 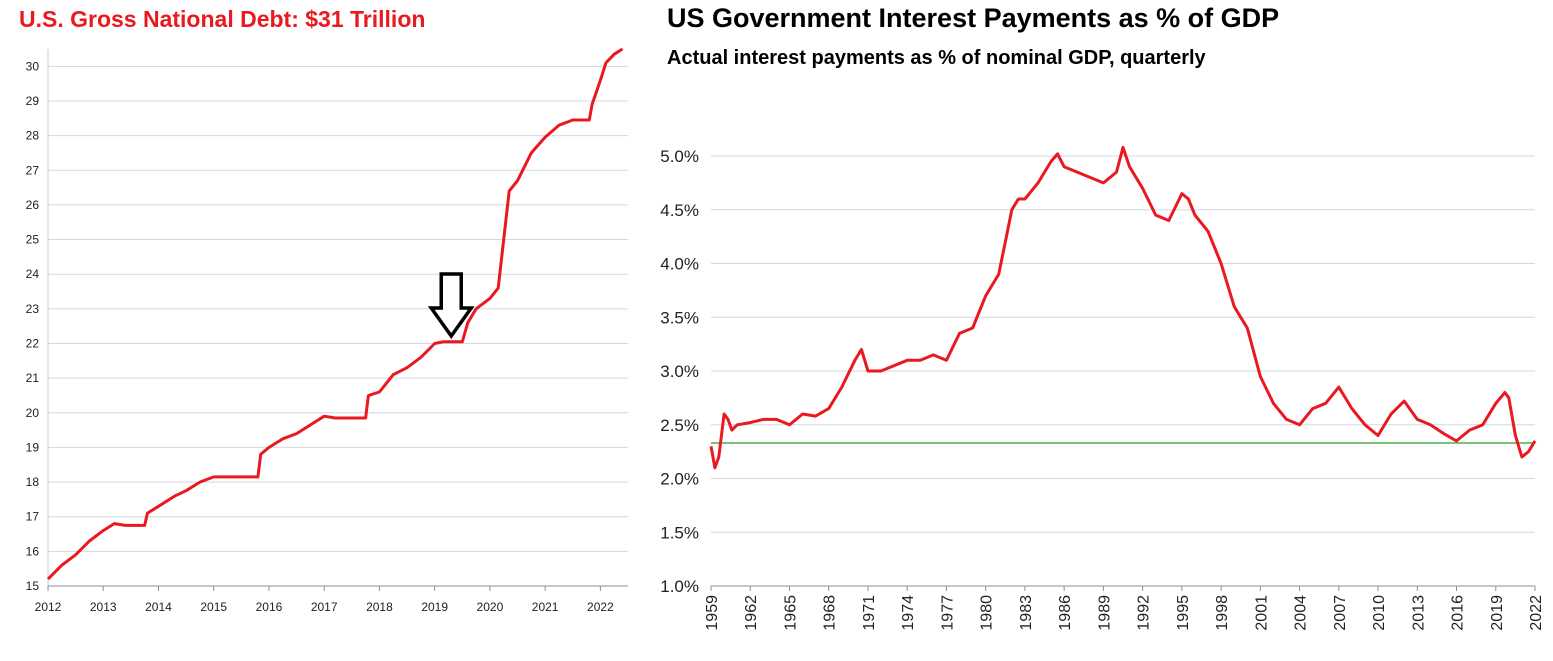 I want to click on x-tick-label: 2014, so click(x=158, y=607).